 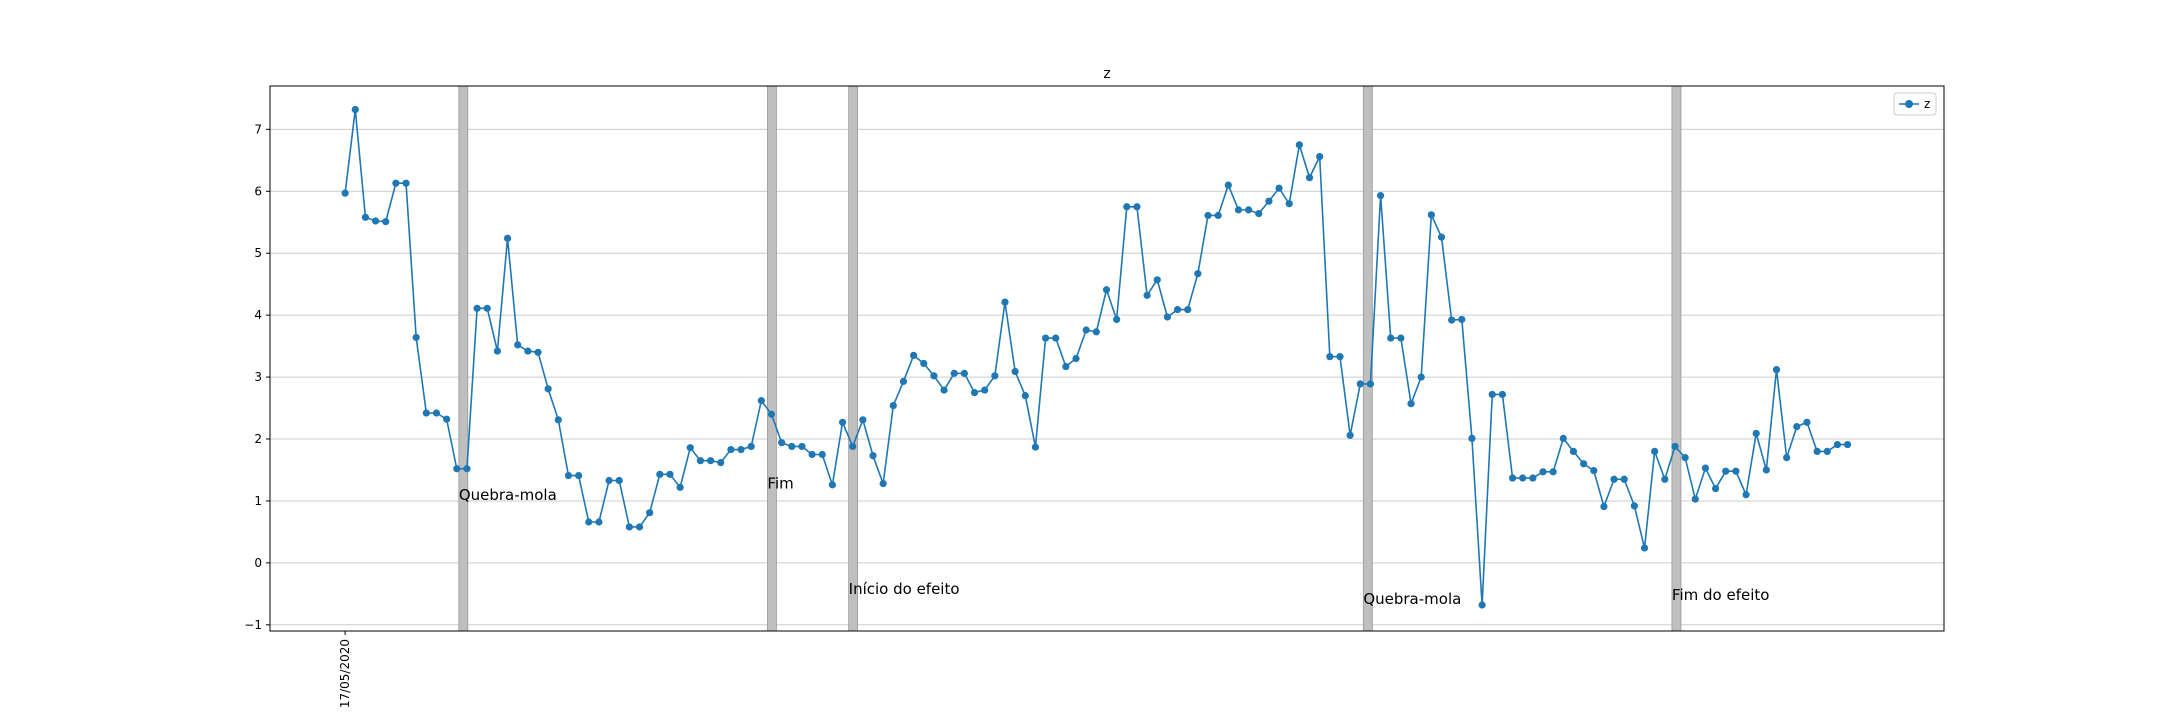 What do you see at coordinates (258, 315) in the screenshot?
I see `y-tick-label-4: 4` at bounding box center [258, 315].